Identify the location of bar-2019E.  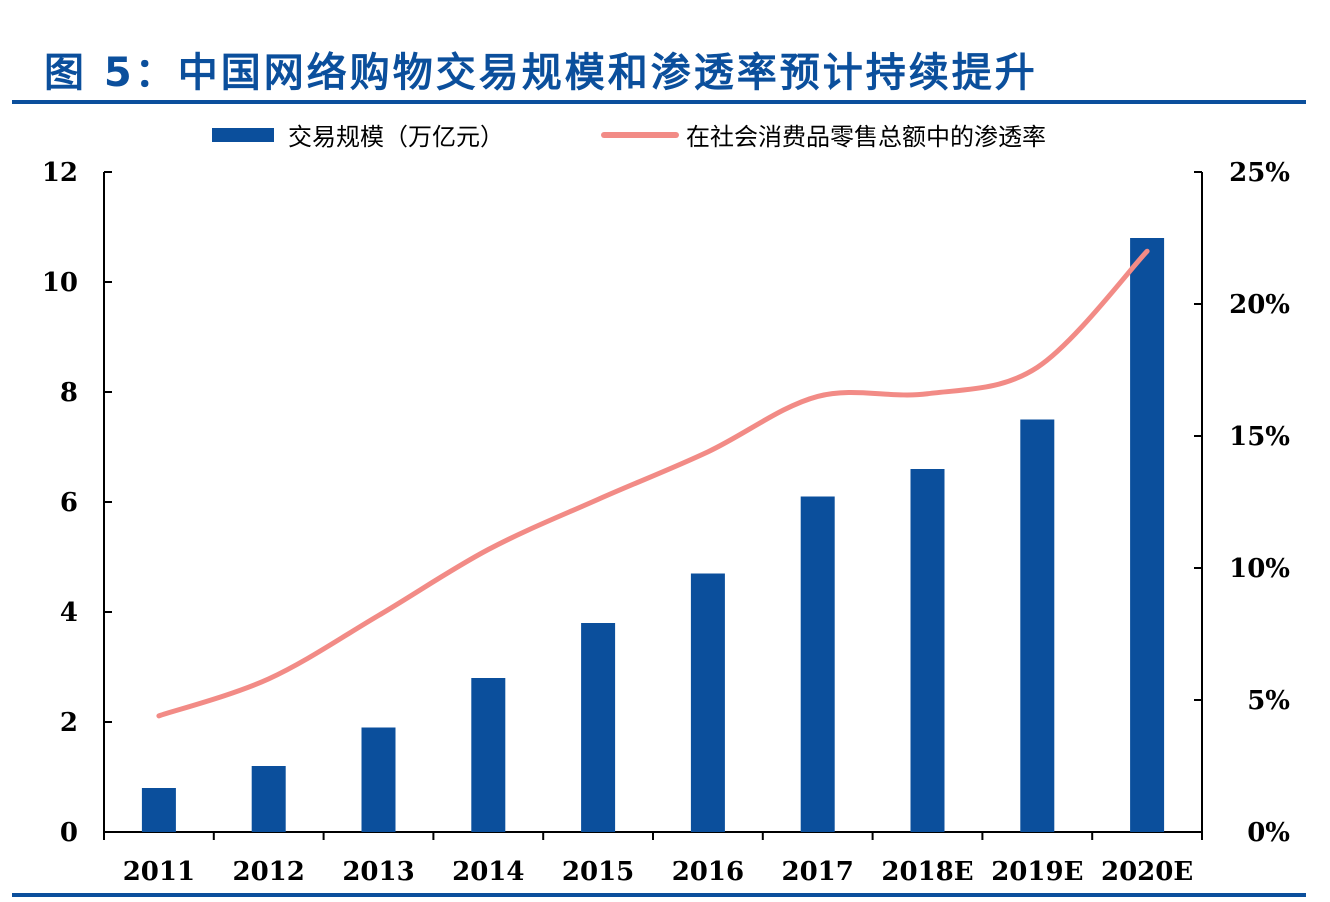
(1037, 625).